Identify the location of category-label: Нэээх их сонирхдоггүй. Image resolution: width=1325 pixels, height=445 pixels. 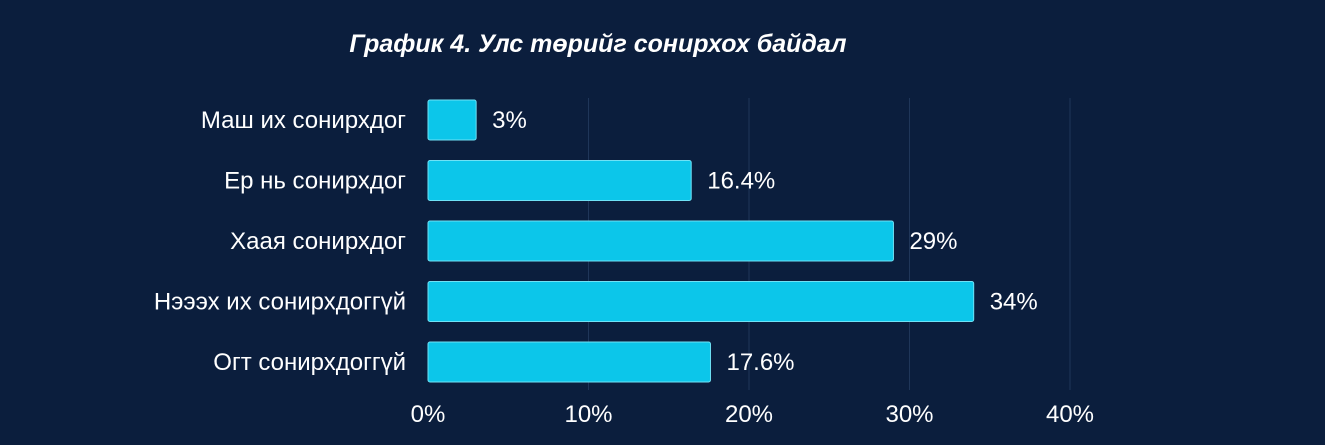
(280, 302).